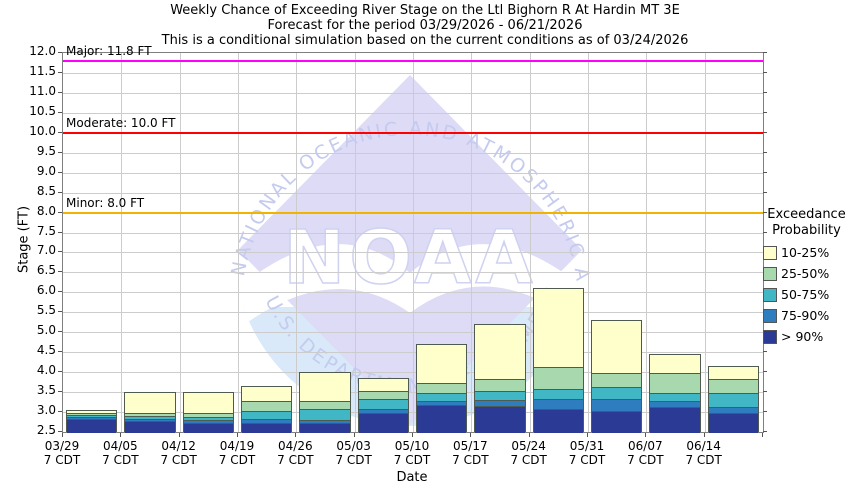 The width and height of the screenshot is (850, 500). Describe the element at coordinates (46, 430) in the screenshot. I see `y-tick-label: 2.5` at that location.